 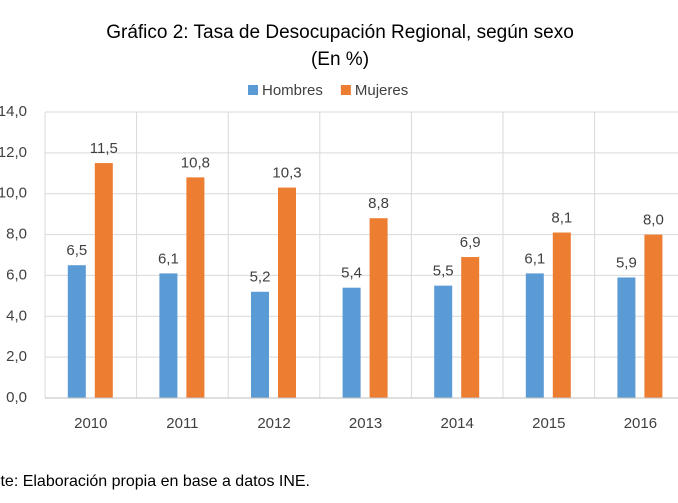 I want to click on data-label: 6,9, so click(x=470, y=242).